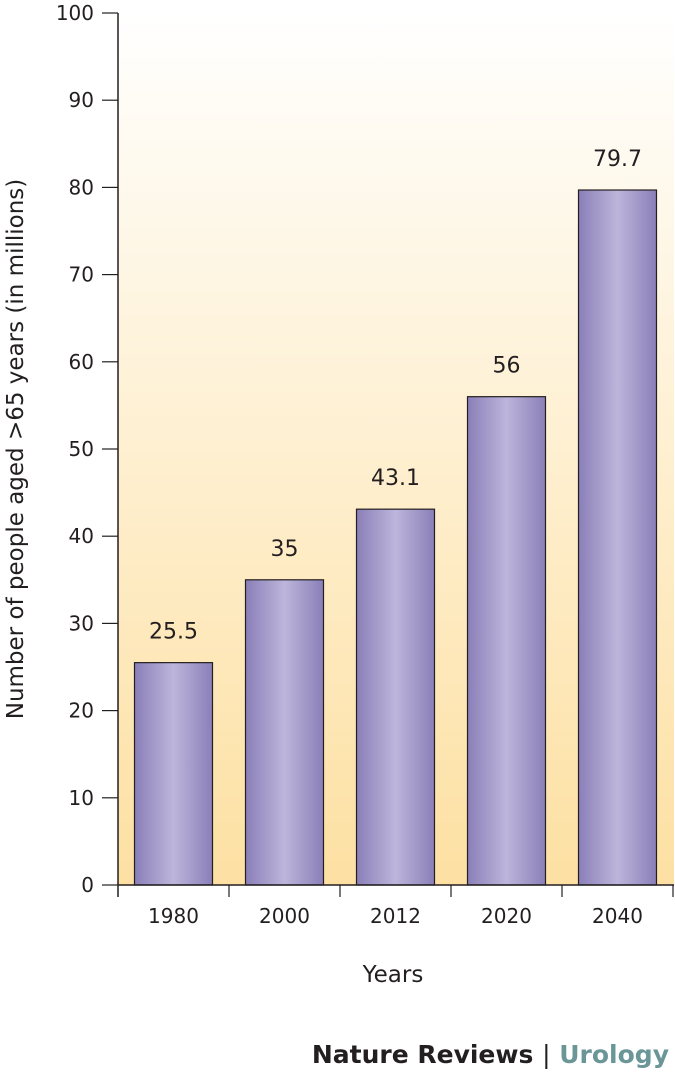  What do you see at coordinates (617, 916) in the screenshot?
I see `x-tick-label-2040: 2040` at bounding box center [617, 916].